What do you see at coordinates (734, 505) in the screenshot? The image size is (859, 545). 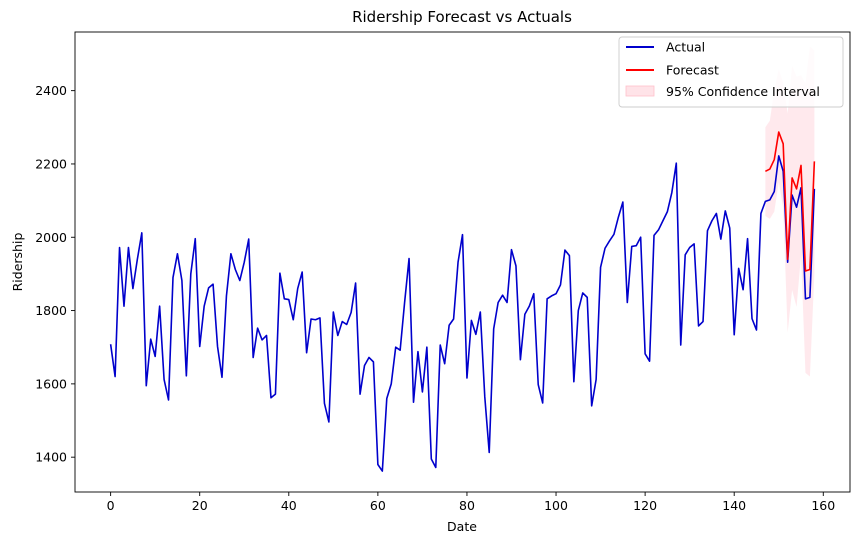 I see `x-tick-label: 140` at bounding box center [734, 505].